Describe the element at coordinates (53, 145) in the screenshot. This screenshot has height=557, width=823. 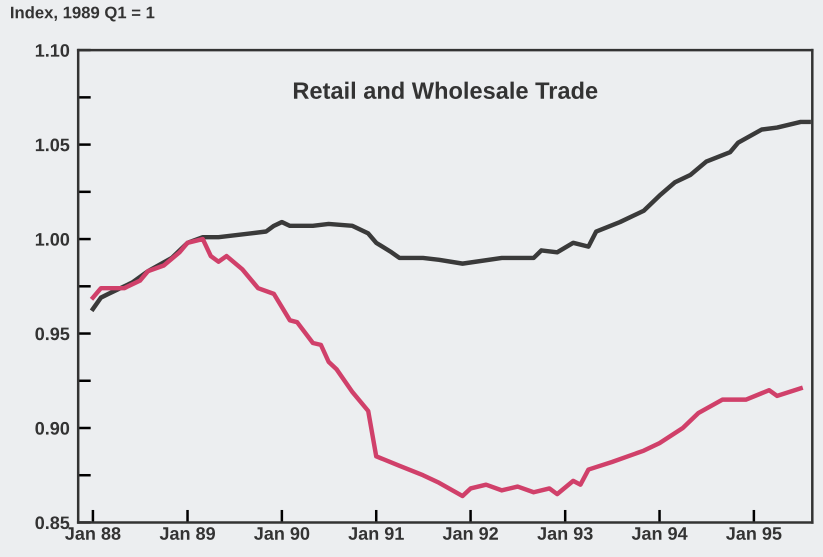
I see `y-tick-label: 1.05` at that location.